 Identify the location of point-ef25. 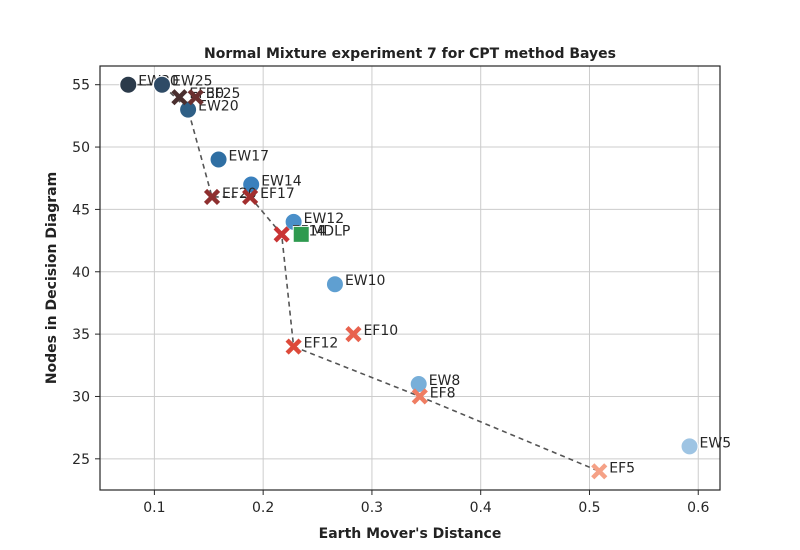
(195, 97).